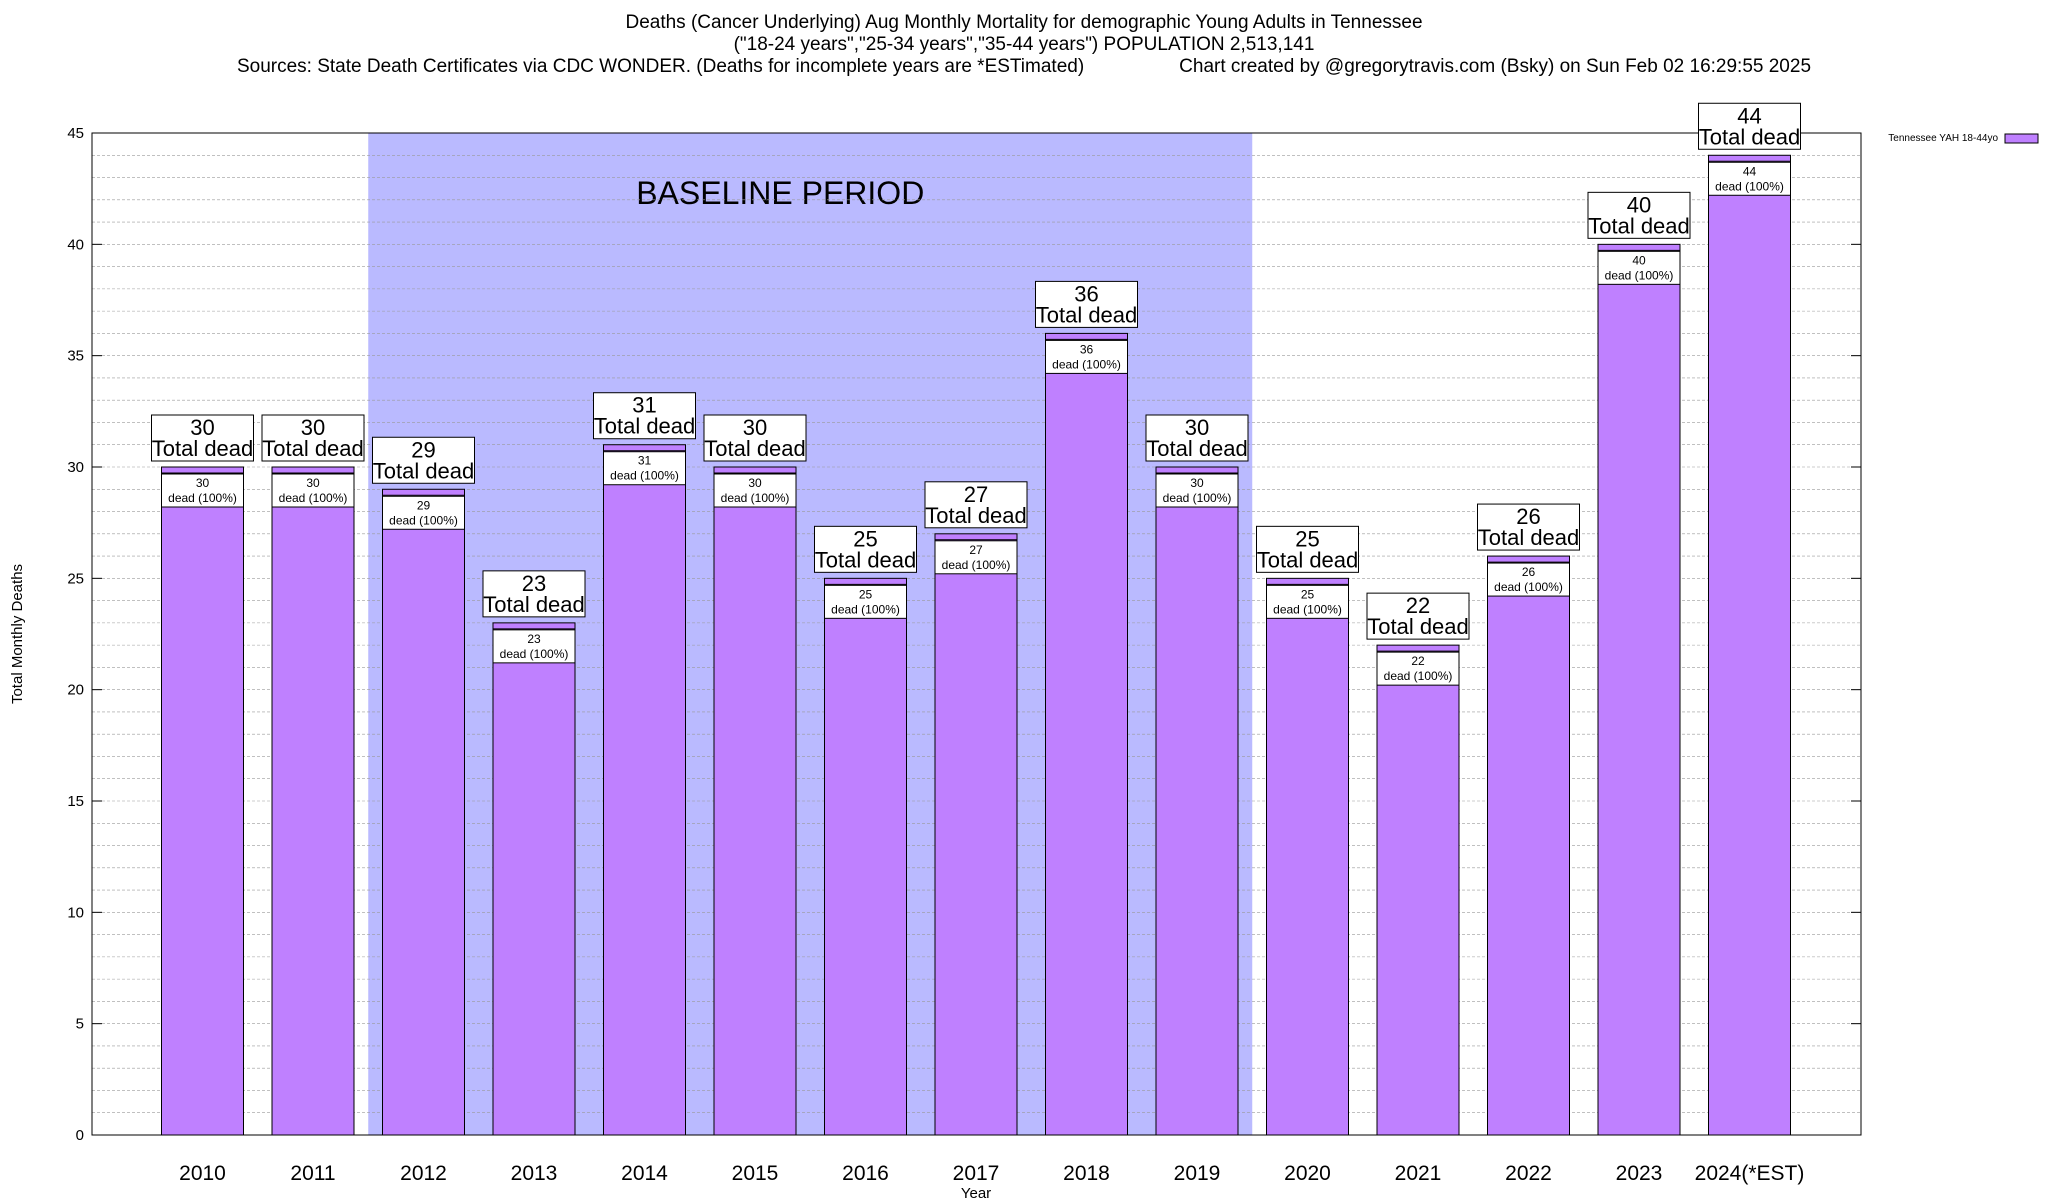 The height and width of the screenshot is (1200, 2048). Describe the element at coordinates (75, 912) in the screenshot. I see `y-tick-label: 10` at that location.